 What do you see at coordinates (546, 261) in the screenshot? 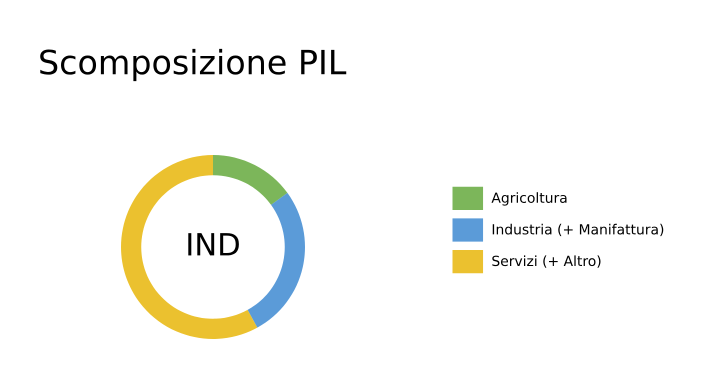
I see `legend-label: Servizi (+ Altro)` at bounding box center [546, 261].